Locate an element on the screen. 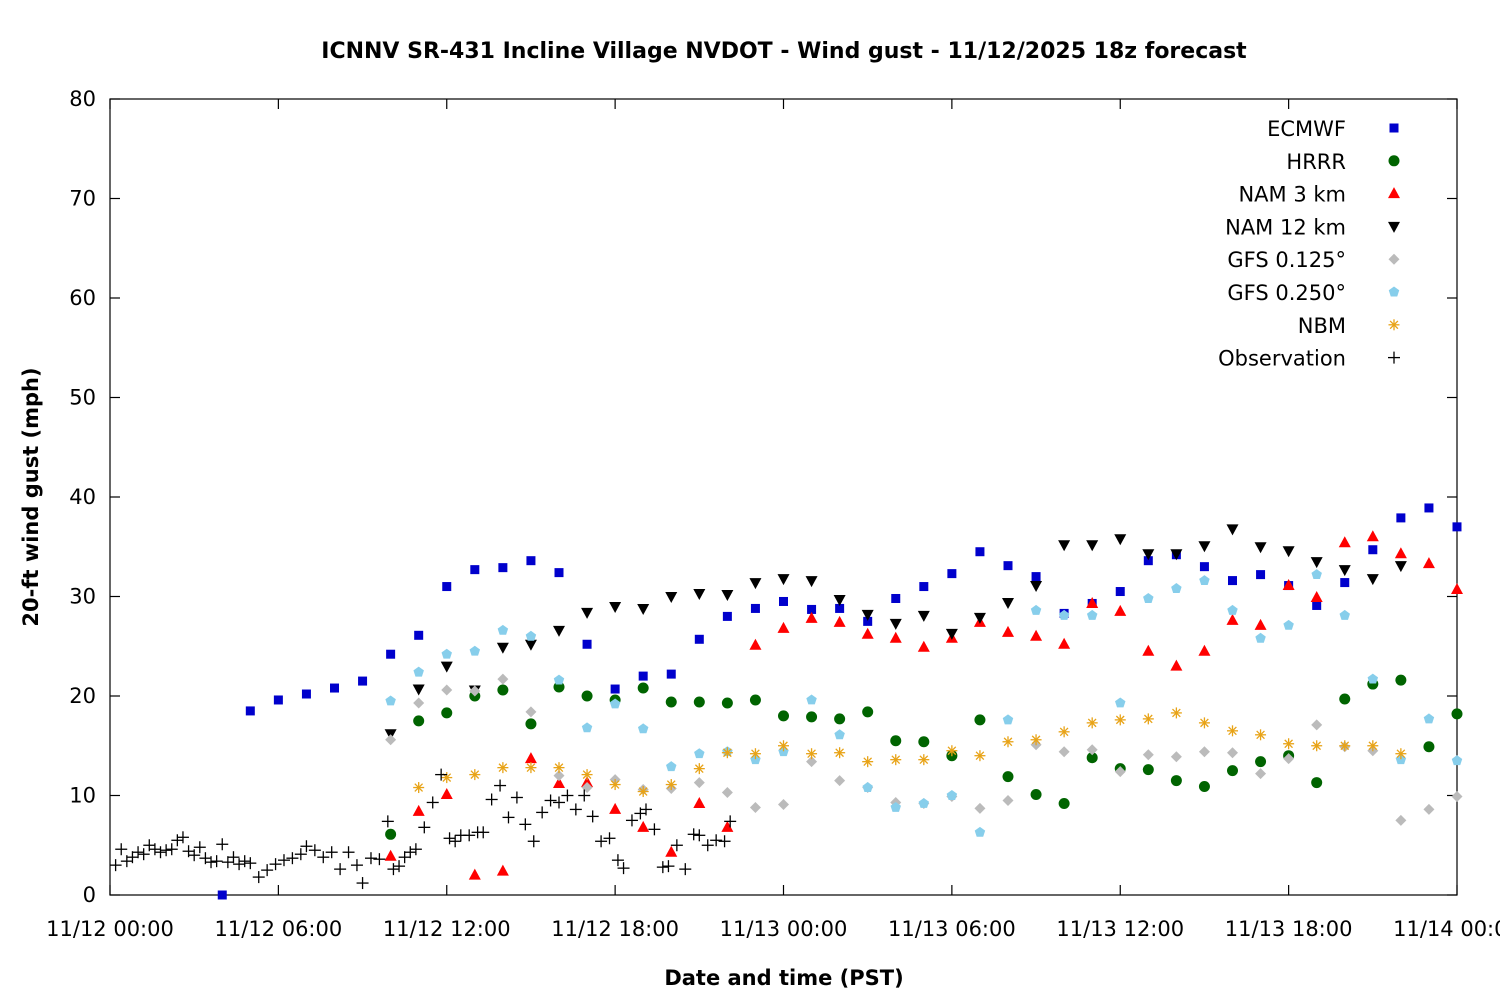  x-tick-label: 11/13 06:00 is located at coordinates (952, 929).